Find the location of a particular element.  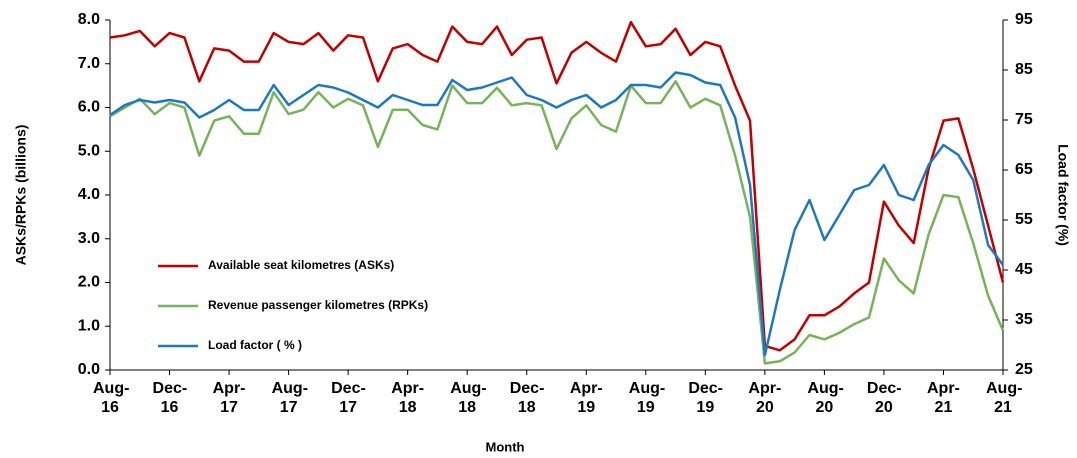

x-tick-label: Aug-19 is located at coordinates (647, 398).